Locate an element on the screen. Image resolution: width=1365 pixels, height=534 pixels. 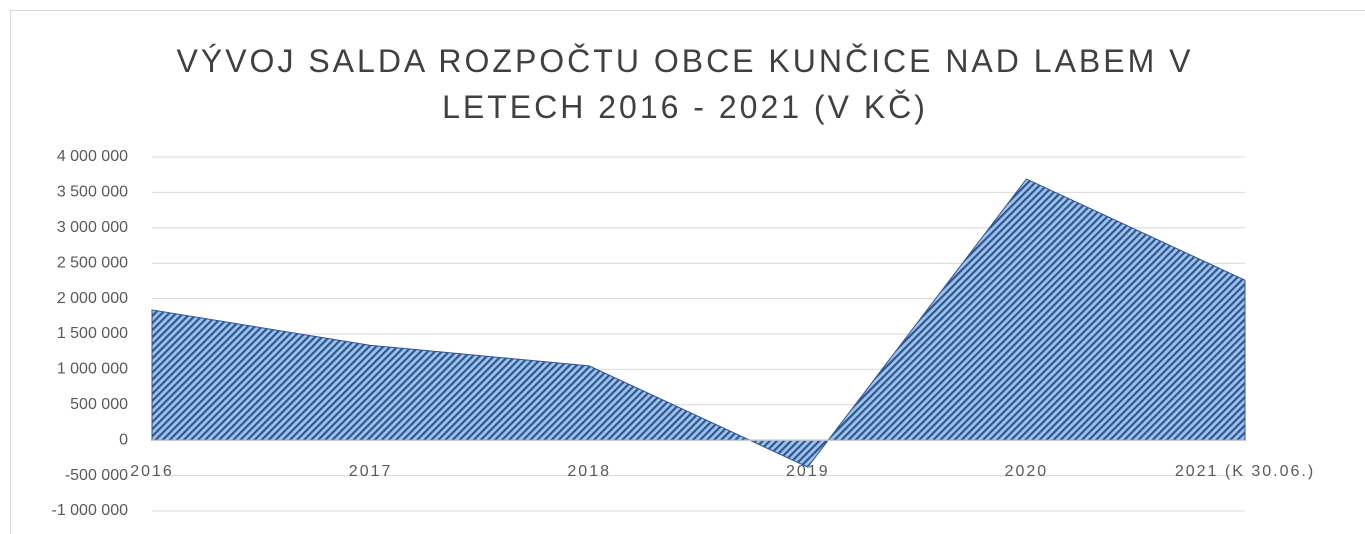
y-tick-label: 1 000 000 is located at coordinates (92, 369).